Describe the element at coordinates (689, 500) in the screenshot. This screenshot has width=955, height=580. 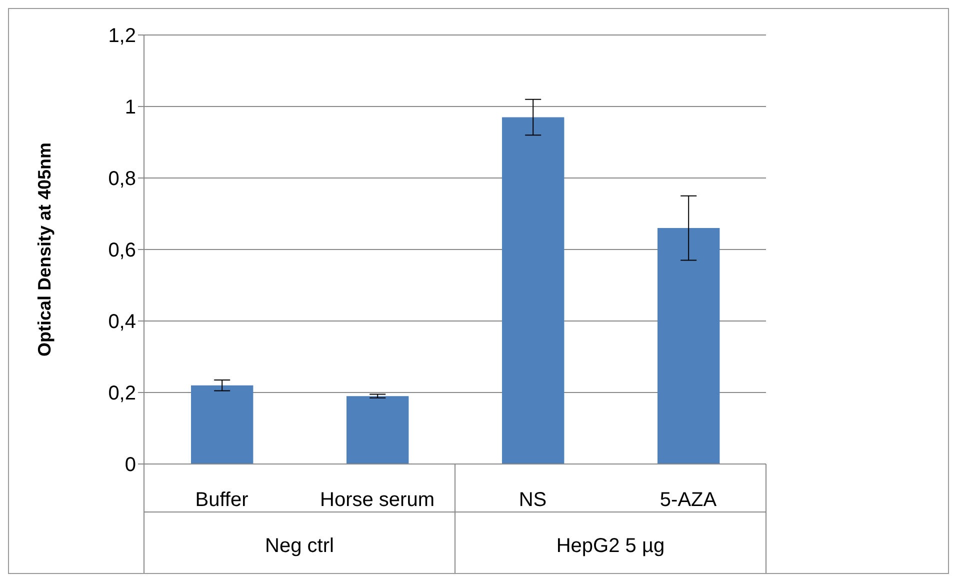
I see `x-tick-label: 5-AZA` at that location.